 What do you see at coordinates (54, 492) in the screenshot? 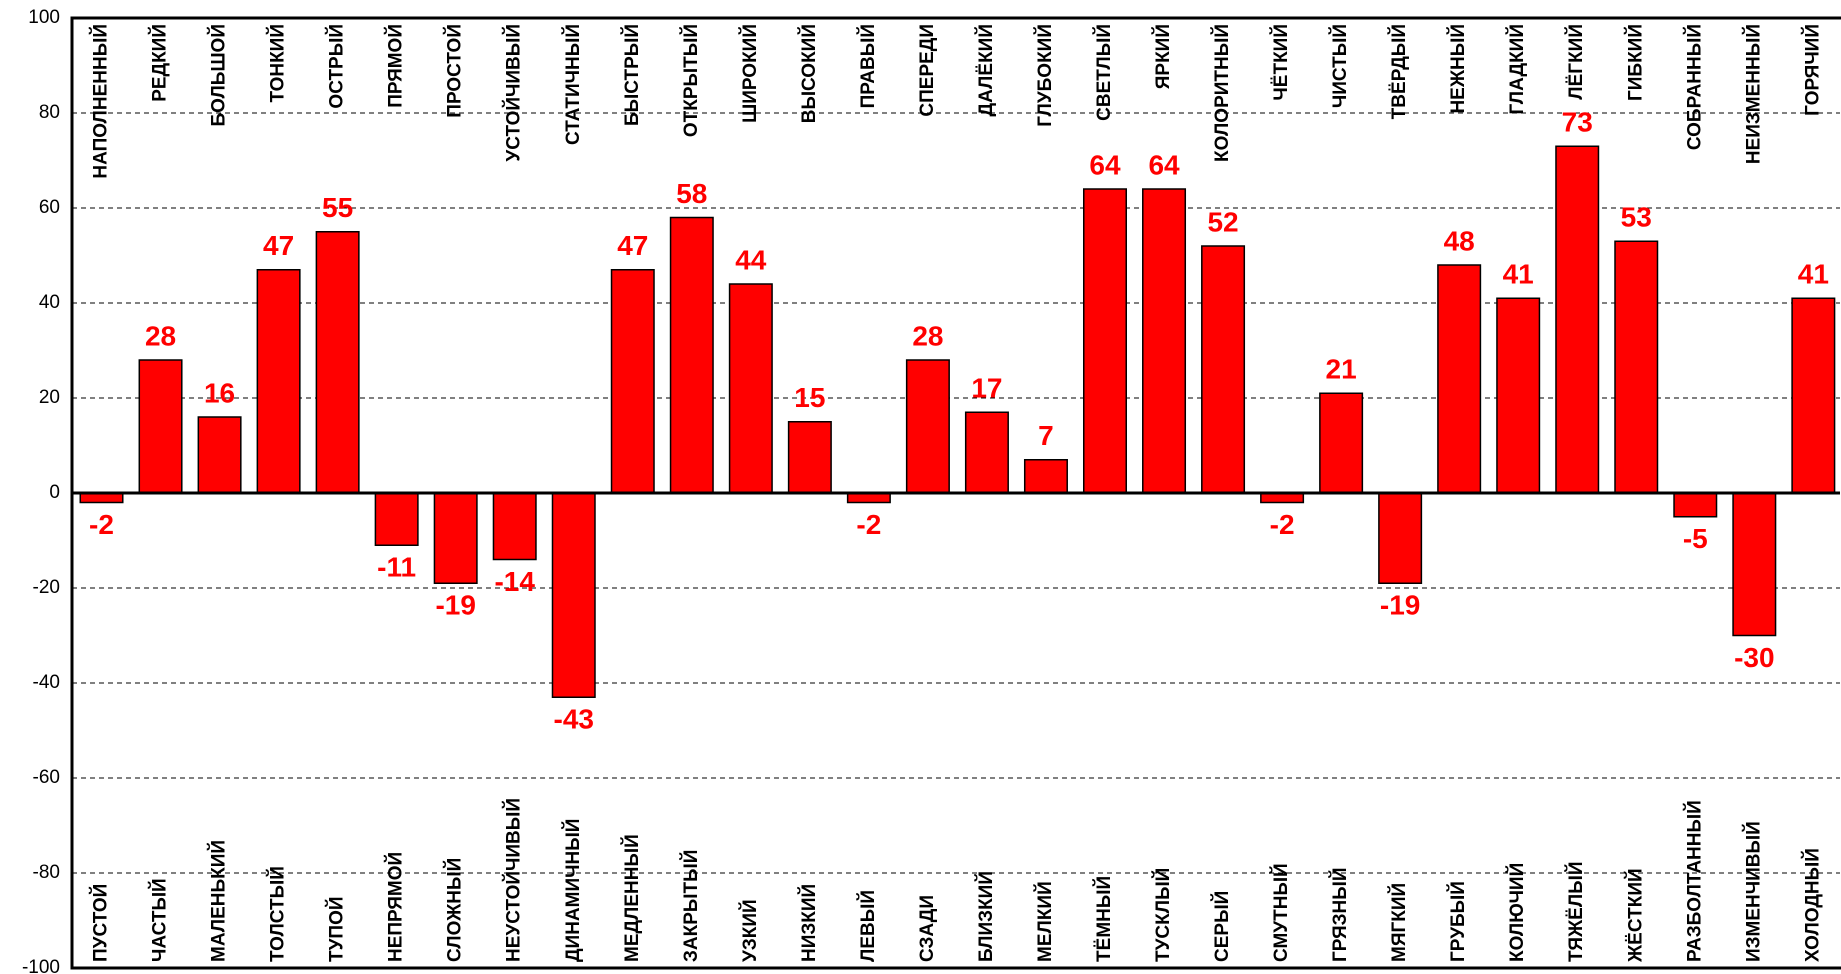
I see `y-tick-label: 0` at bounding box center [54, 492].